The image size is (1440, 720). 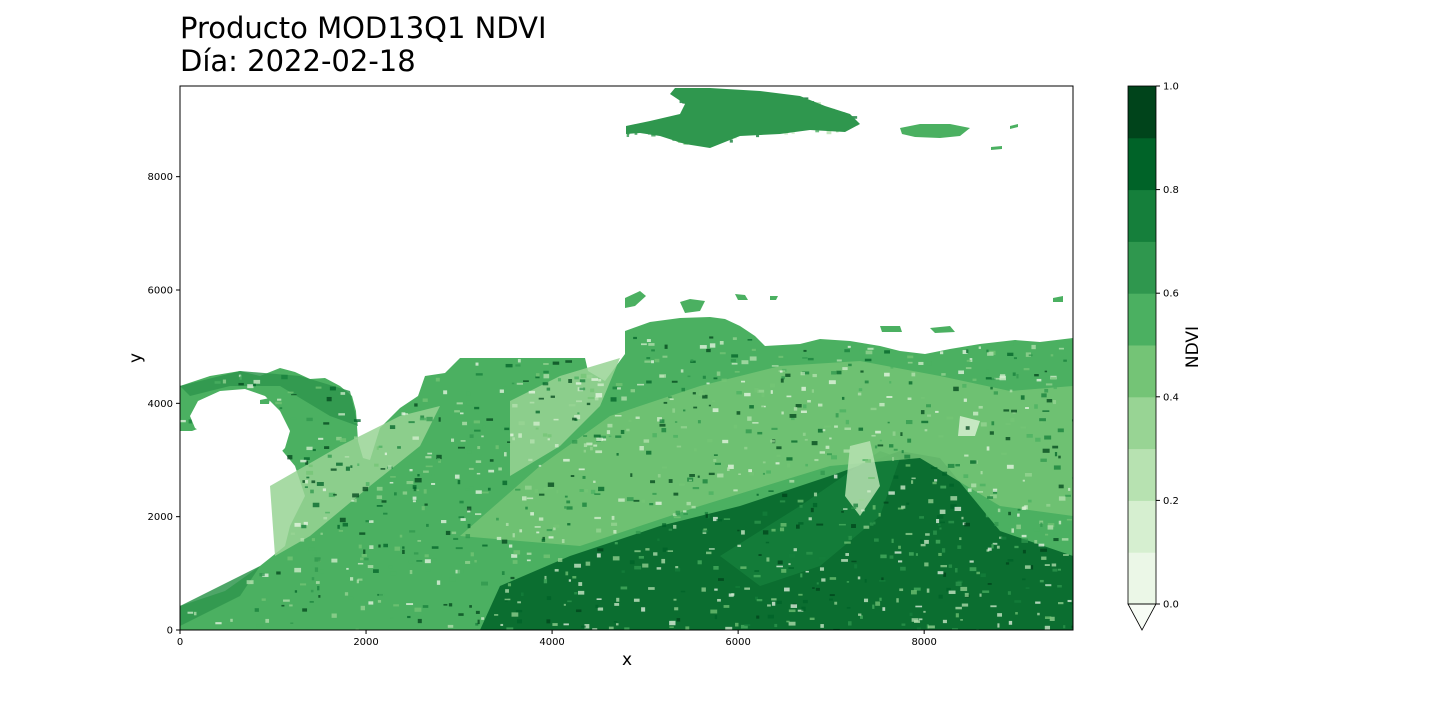 I want to click on colorbar-tick-label: 0.0, so click(x=1171, y=605).